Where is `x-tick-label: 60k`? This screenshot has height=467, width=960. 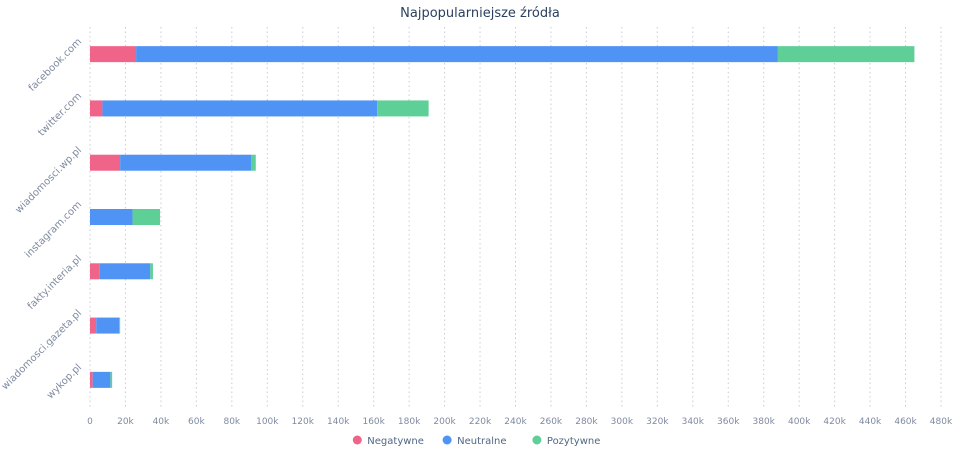 x-tick-label: 60k is located at coordinates (196, 422).